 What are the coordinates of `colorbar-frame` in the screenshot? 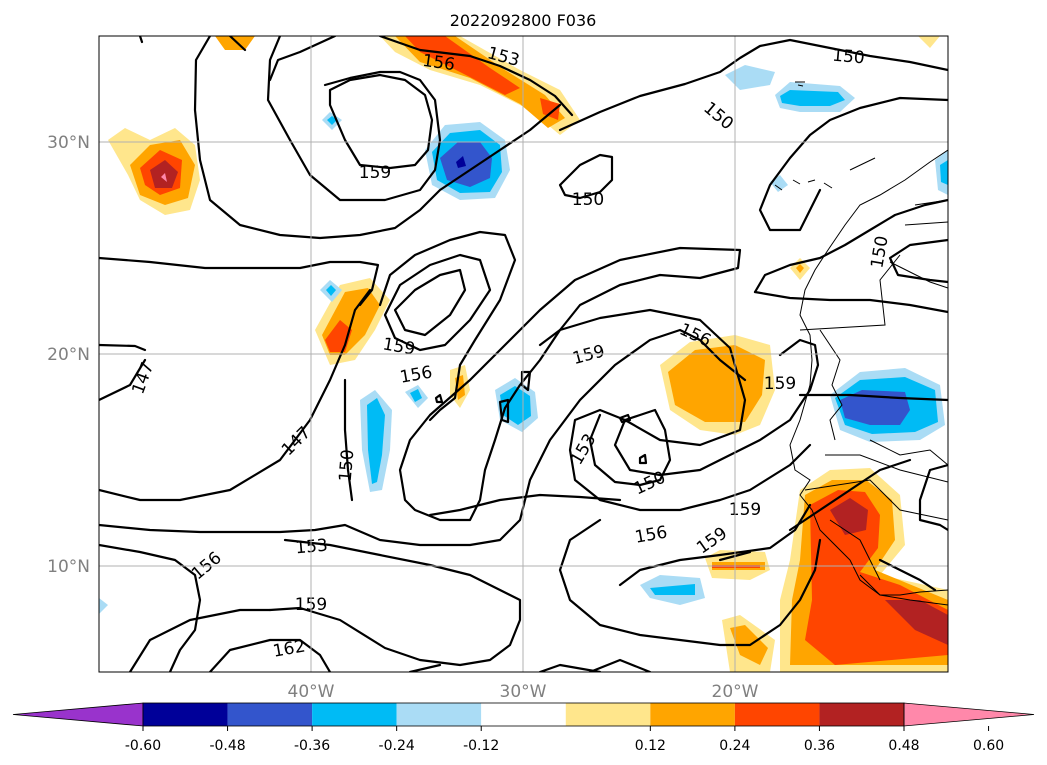 It's located at (523, 714).